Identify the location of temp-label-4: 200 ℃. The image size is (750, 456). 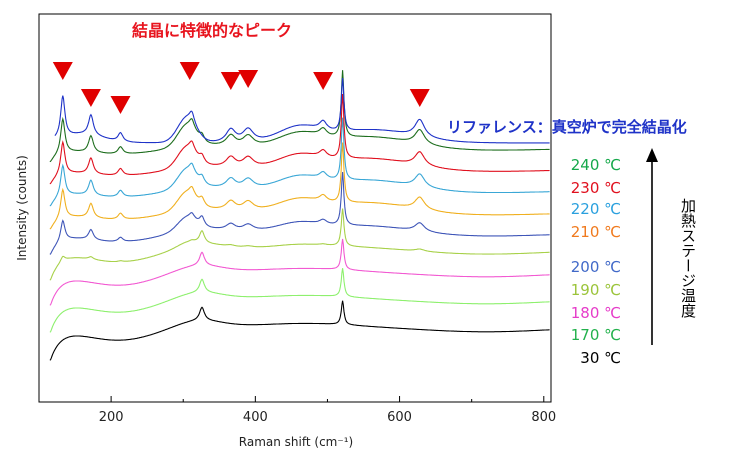
(596, 267).